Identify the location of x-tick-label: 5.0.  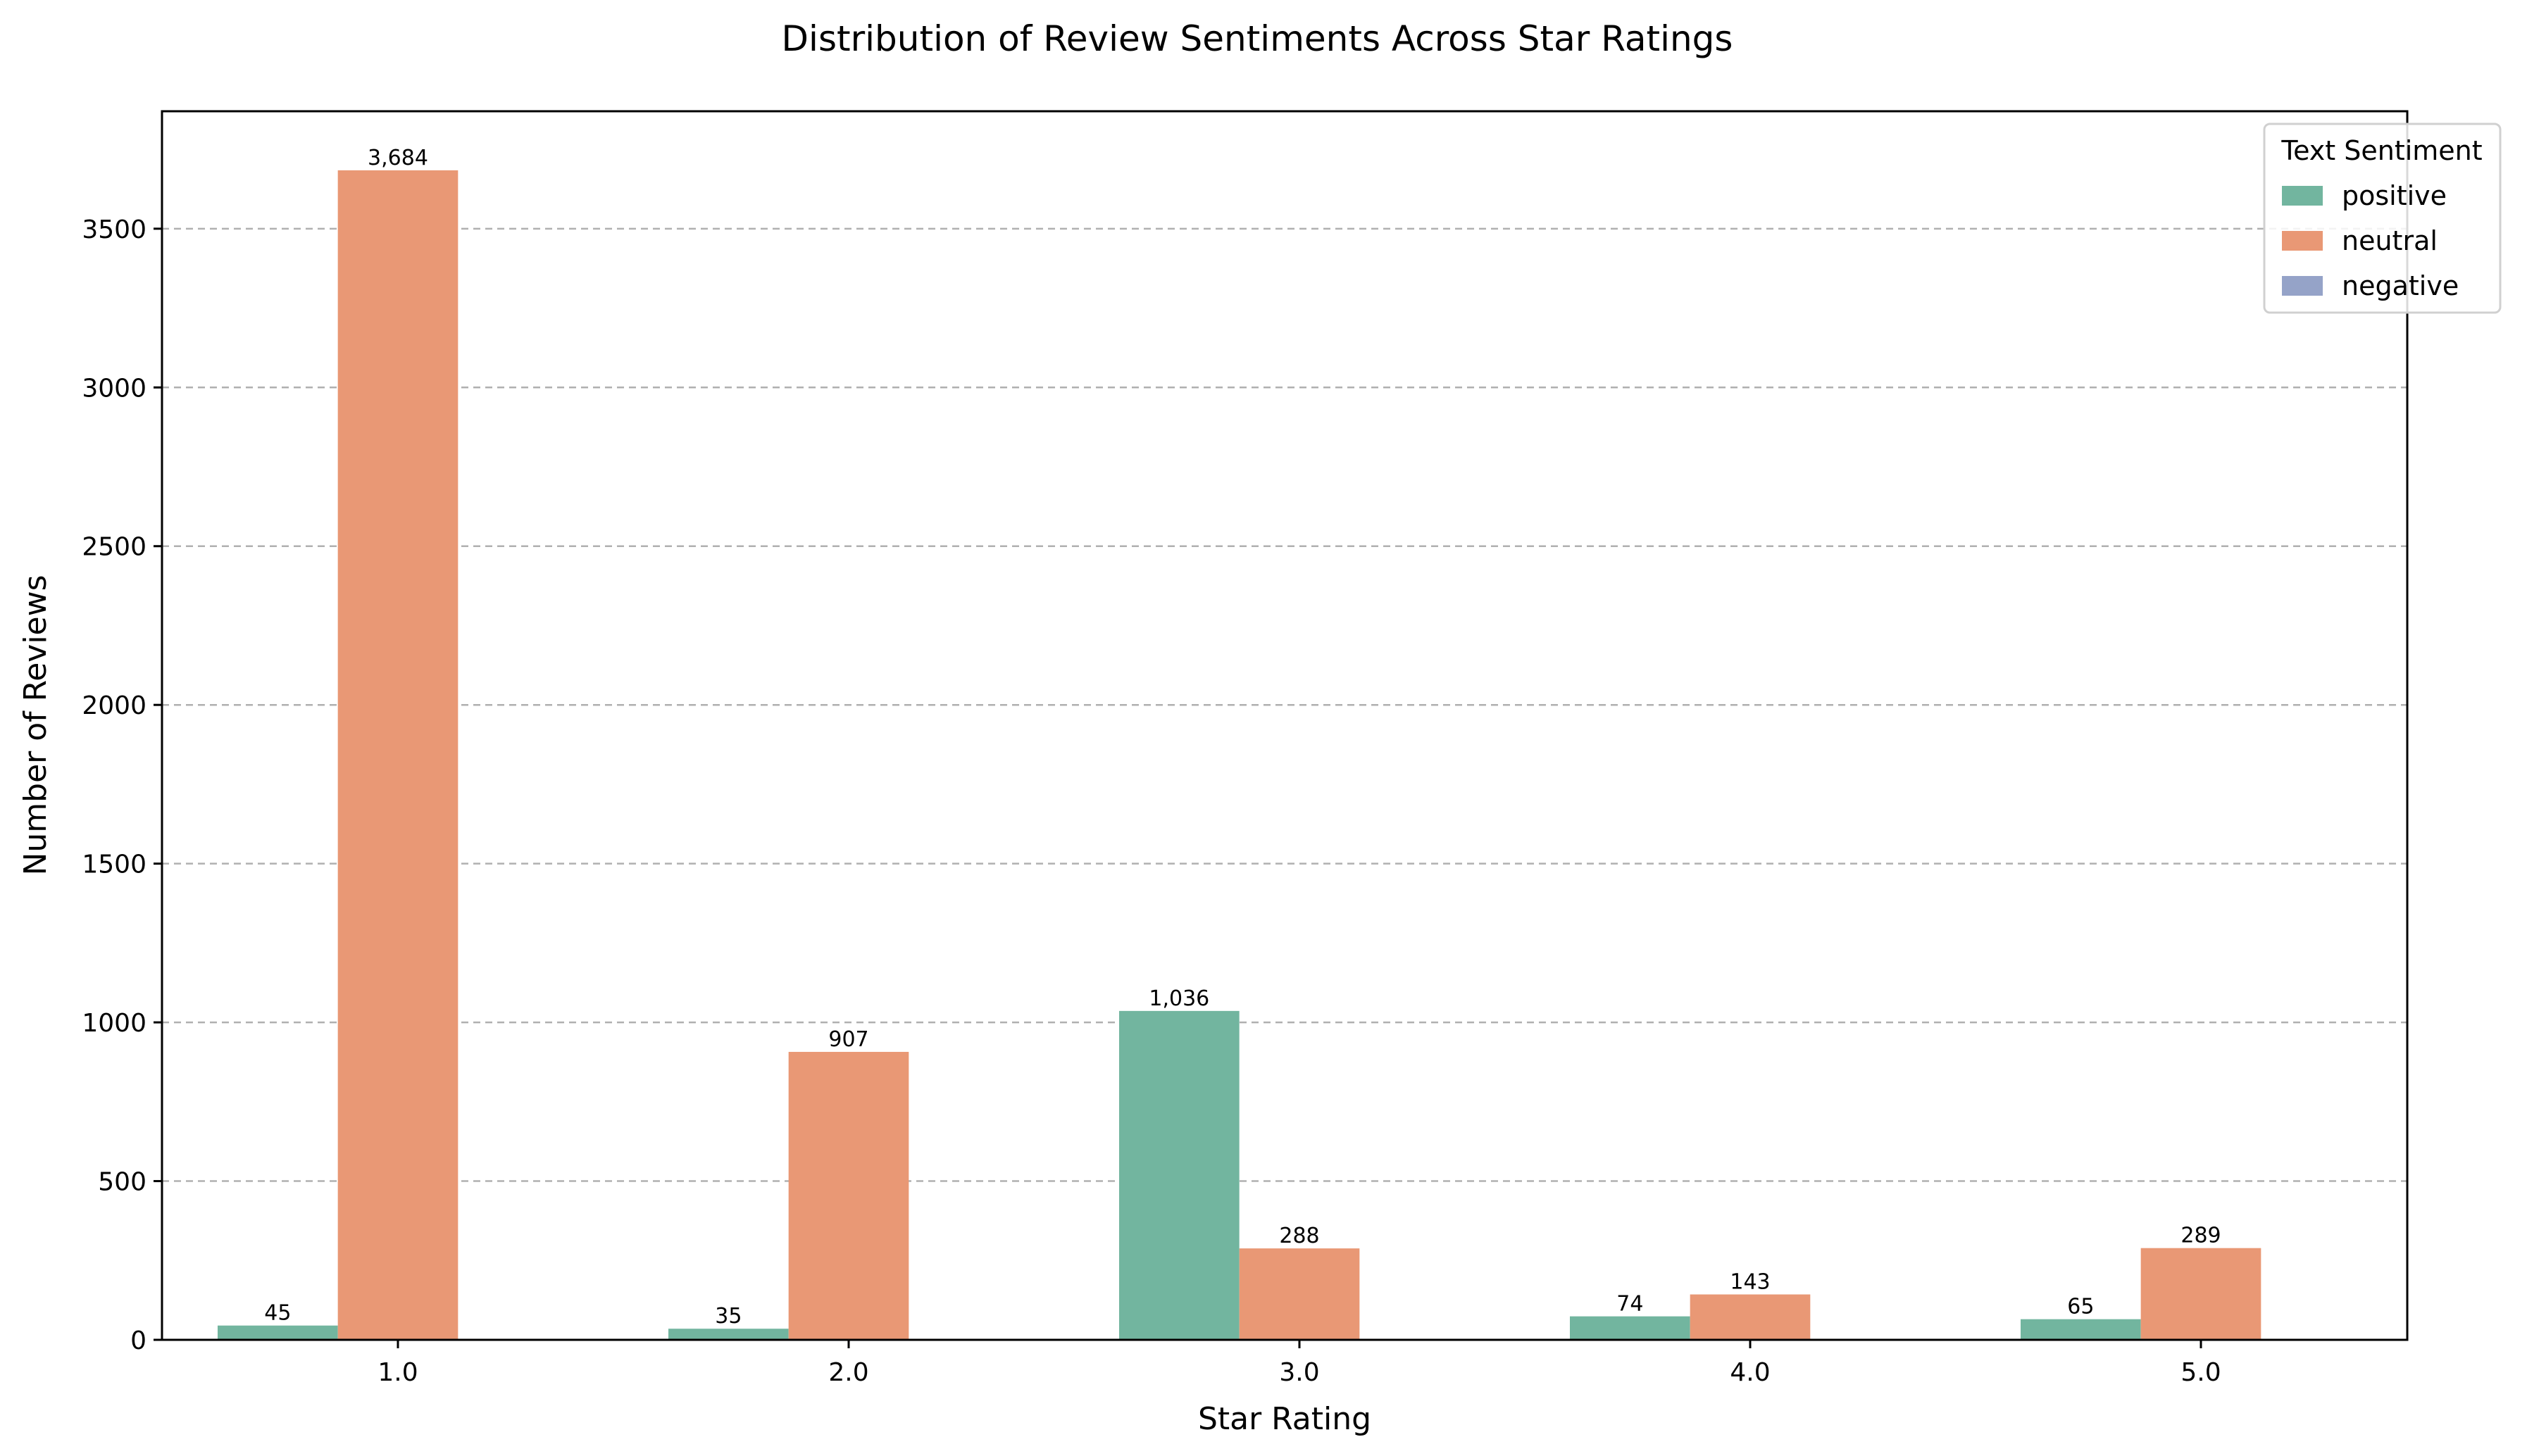
(2200, 1372).